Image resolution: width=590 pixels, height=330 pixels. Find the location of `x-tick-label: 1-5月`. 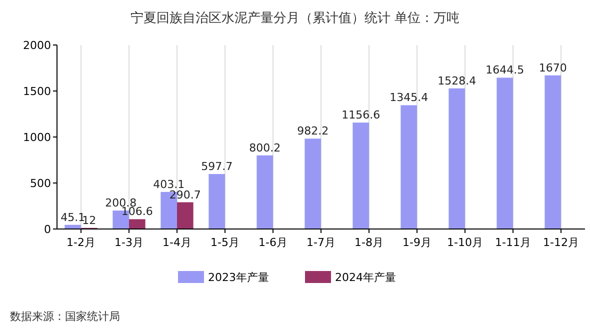

x-tick-label: 1-5月 is located at coordinates (225, 242).